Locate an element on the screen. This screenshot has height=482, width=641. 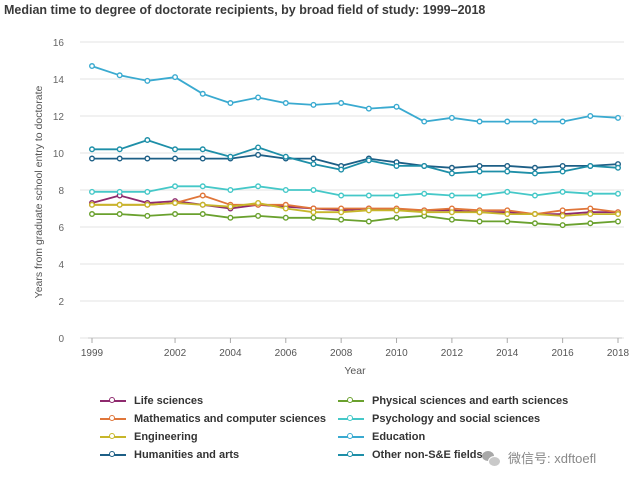
x-tick-label: 2008 is located at coordinates (341, 353).